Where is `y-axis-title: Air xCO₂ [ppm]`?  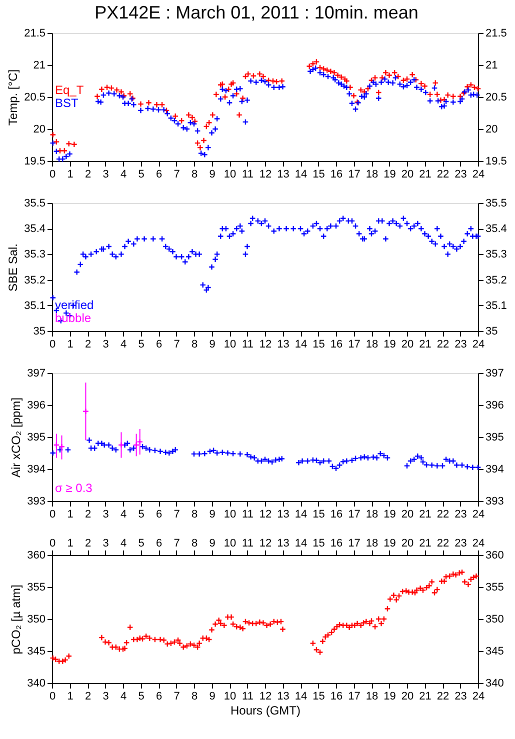 y-axis-title: Air xCO₂ [ppm] is located at coordinates (16, 437).